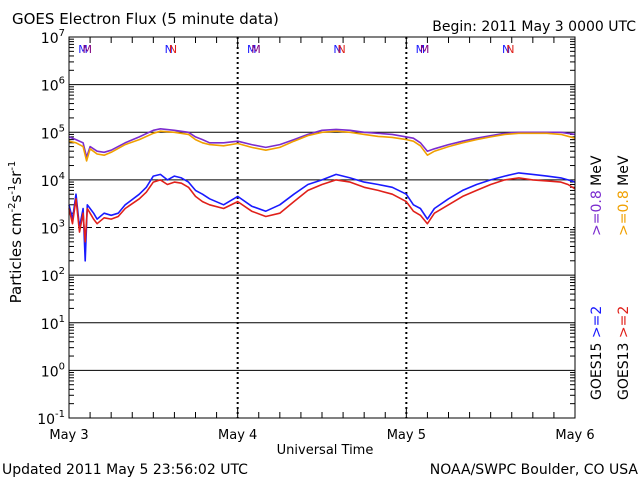  Describe the element at coordinates (51, 418) in the screenshot. I see `y-tick-label: 10⁻¹` at that location.